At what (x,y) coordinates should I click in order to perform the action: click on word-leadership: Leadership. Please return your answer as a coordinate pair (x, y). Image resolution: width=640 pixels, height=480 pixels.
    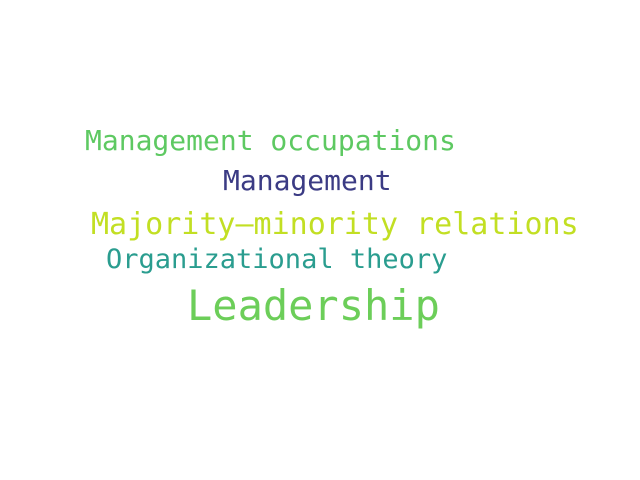
    Looking at the image, I should click on (313, 305).